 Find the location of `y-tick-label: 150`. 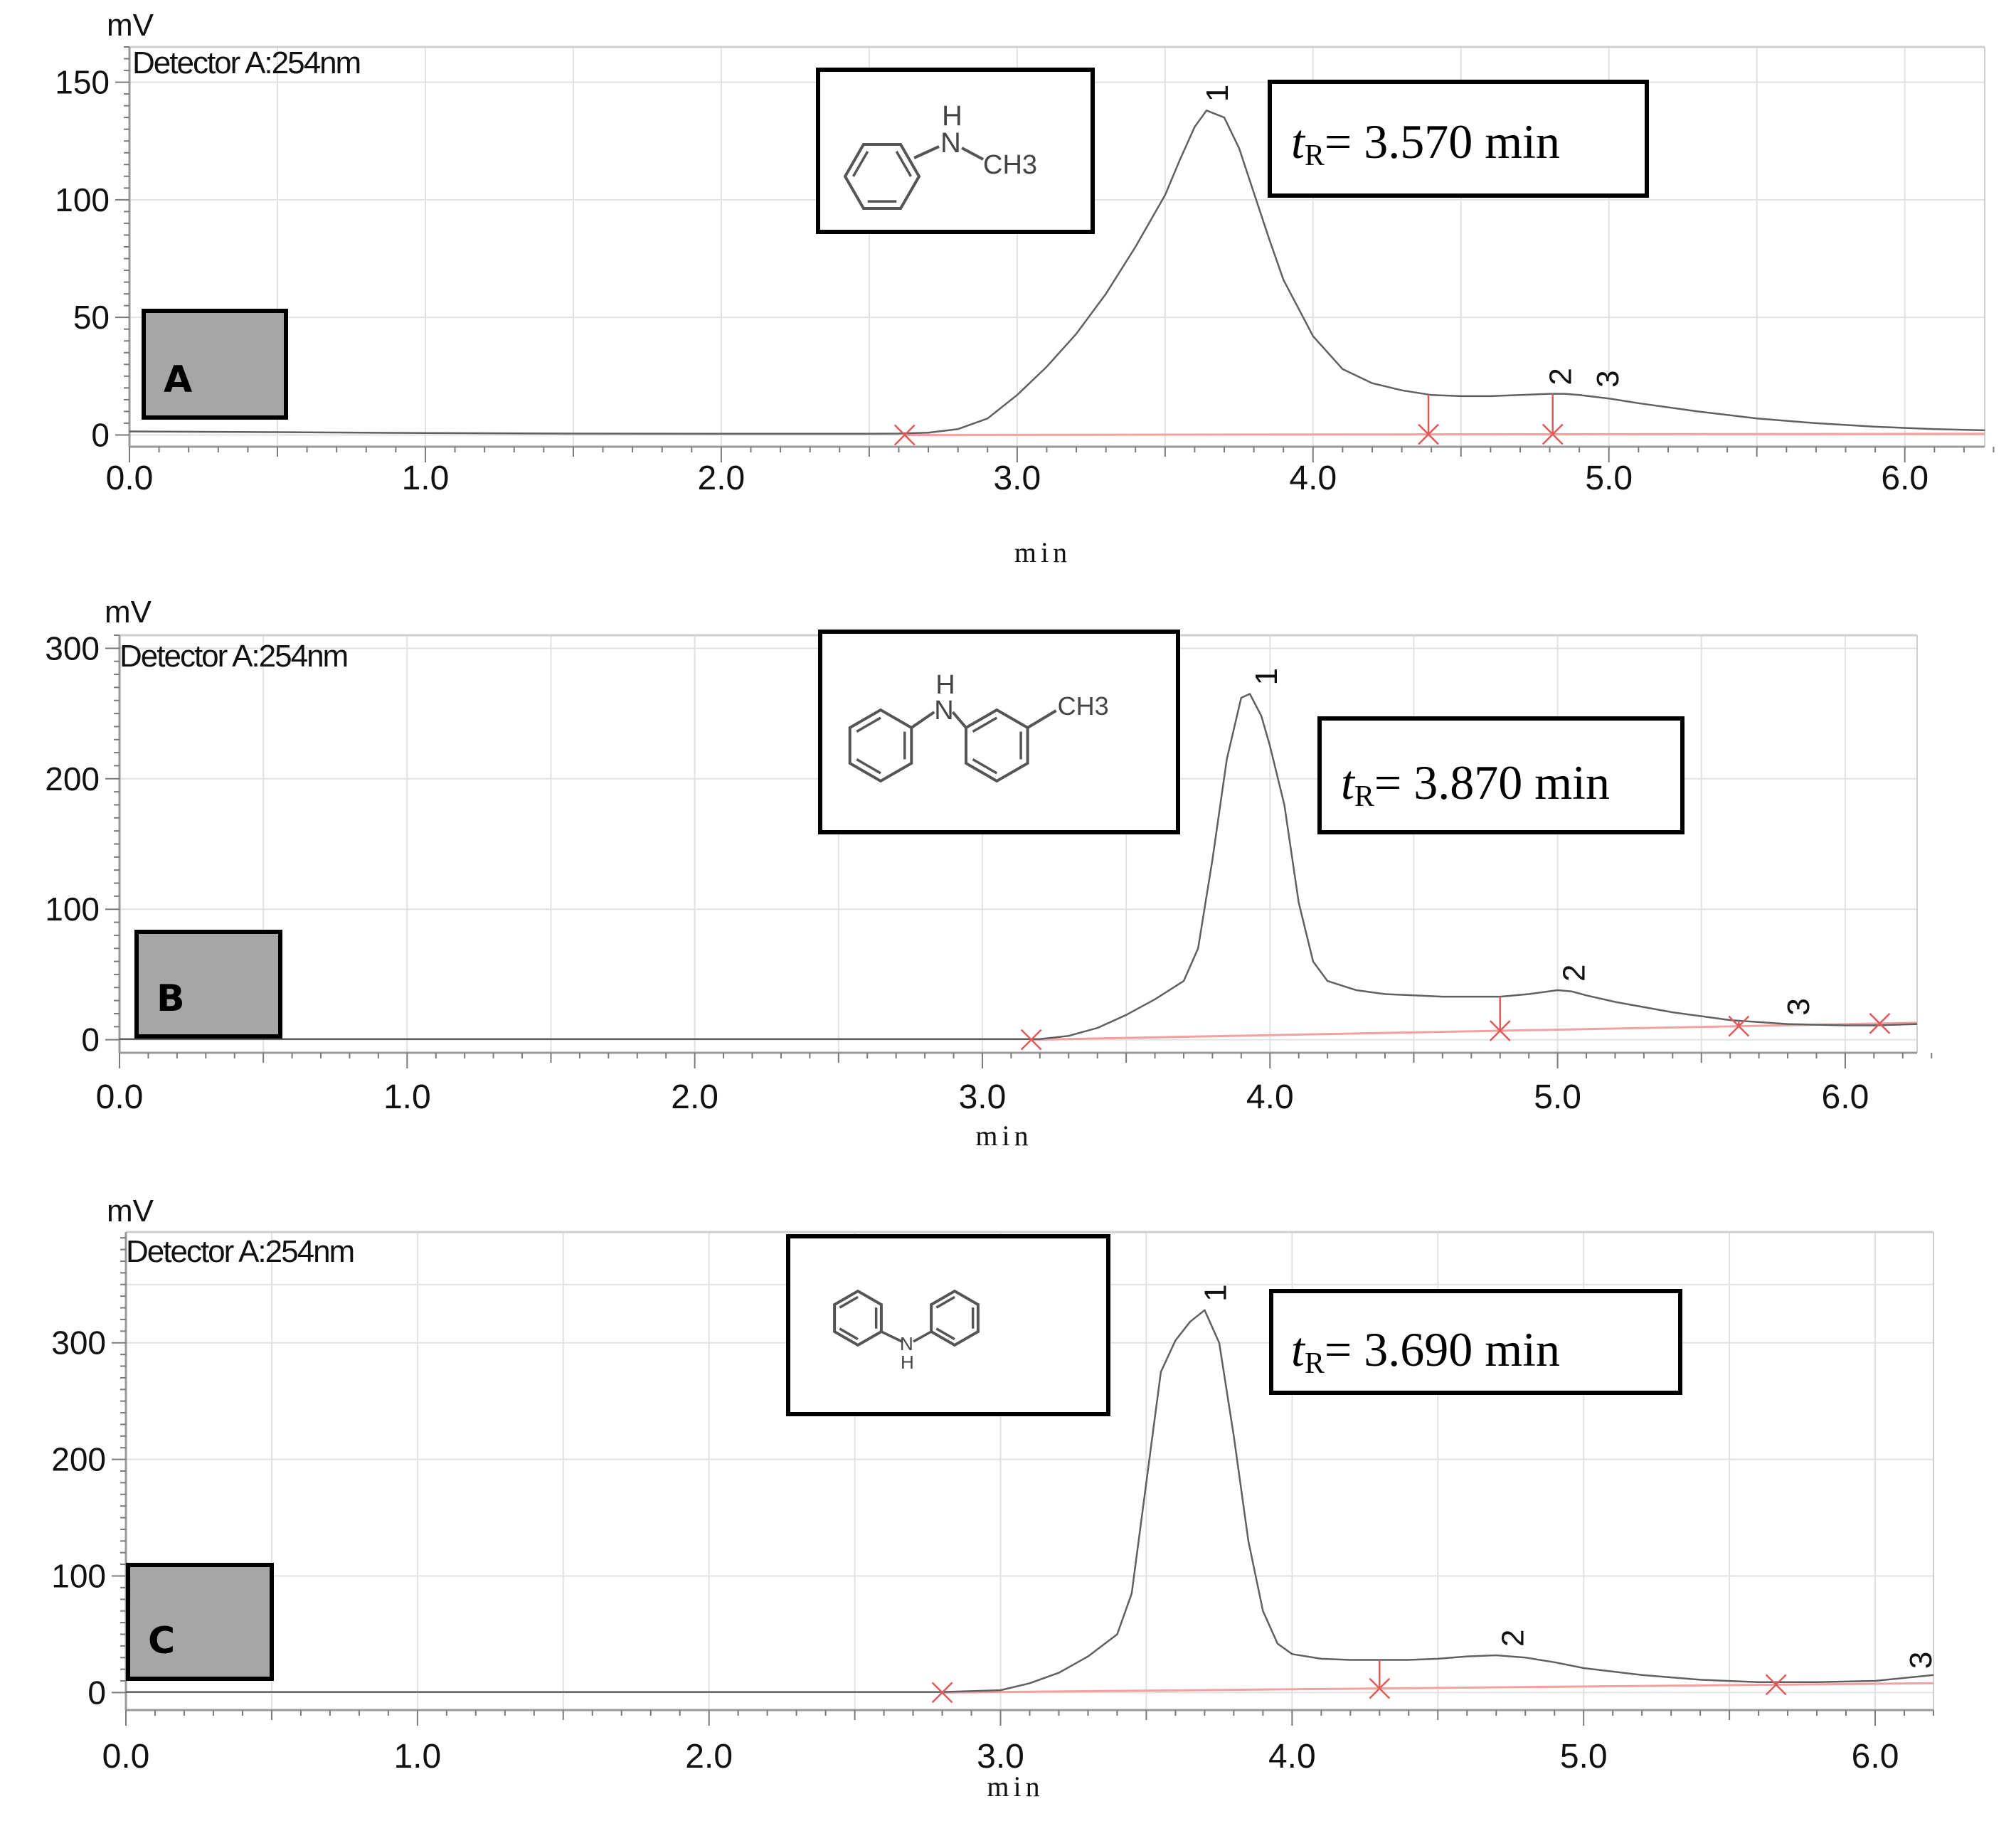

y-tick-label: 150 is located at coordinates (82, 82).